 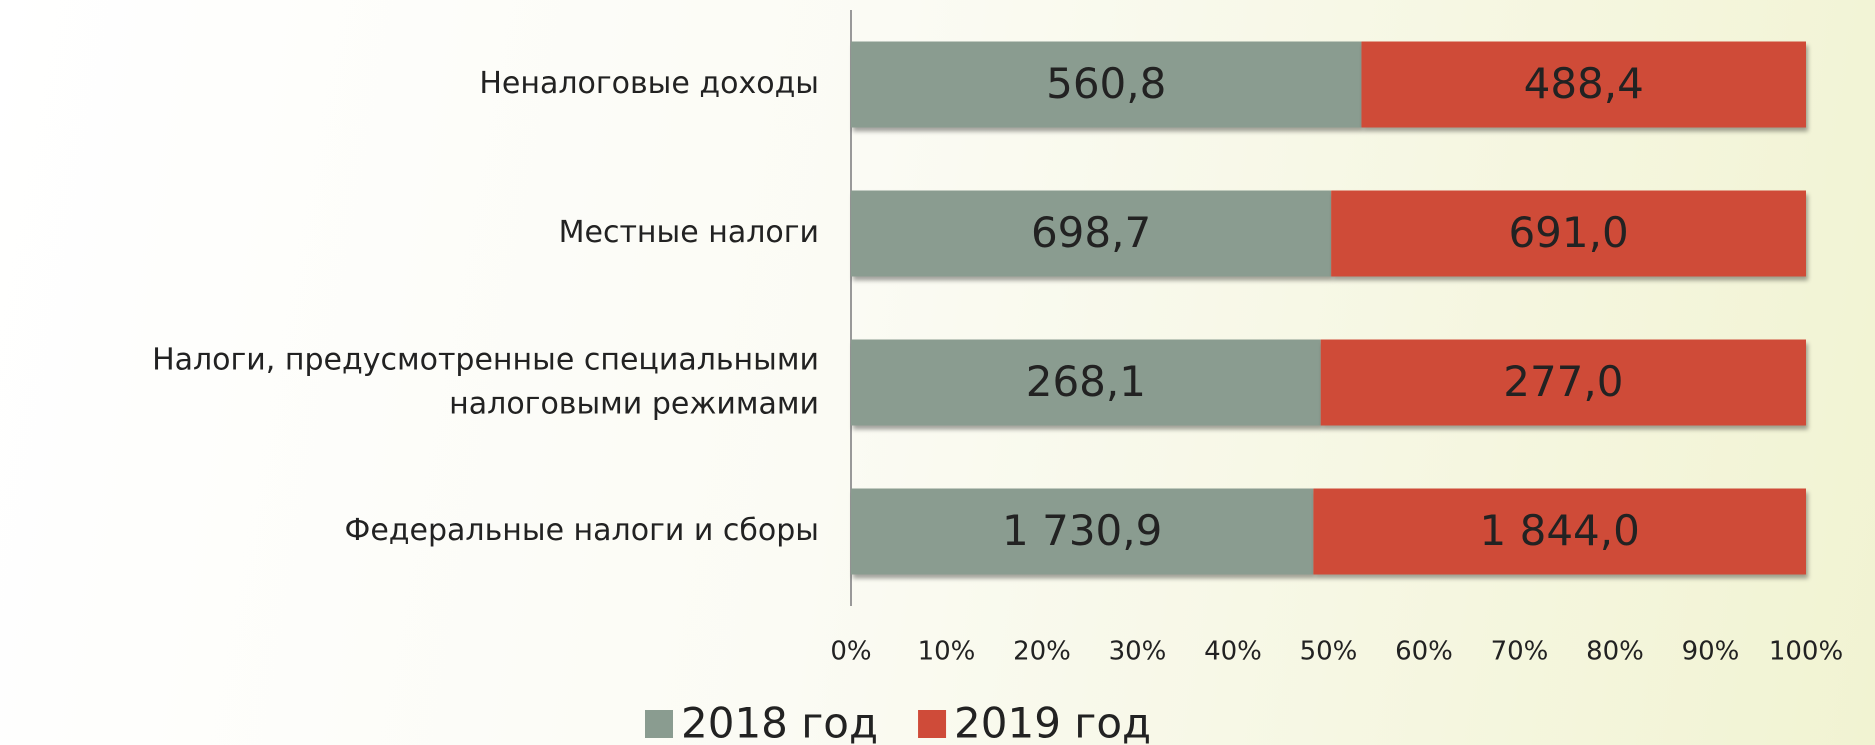 I want to click on value-label: 1 730,9, so click(x=1082, y=530).